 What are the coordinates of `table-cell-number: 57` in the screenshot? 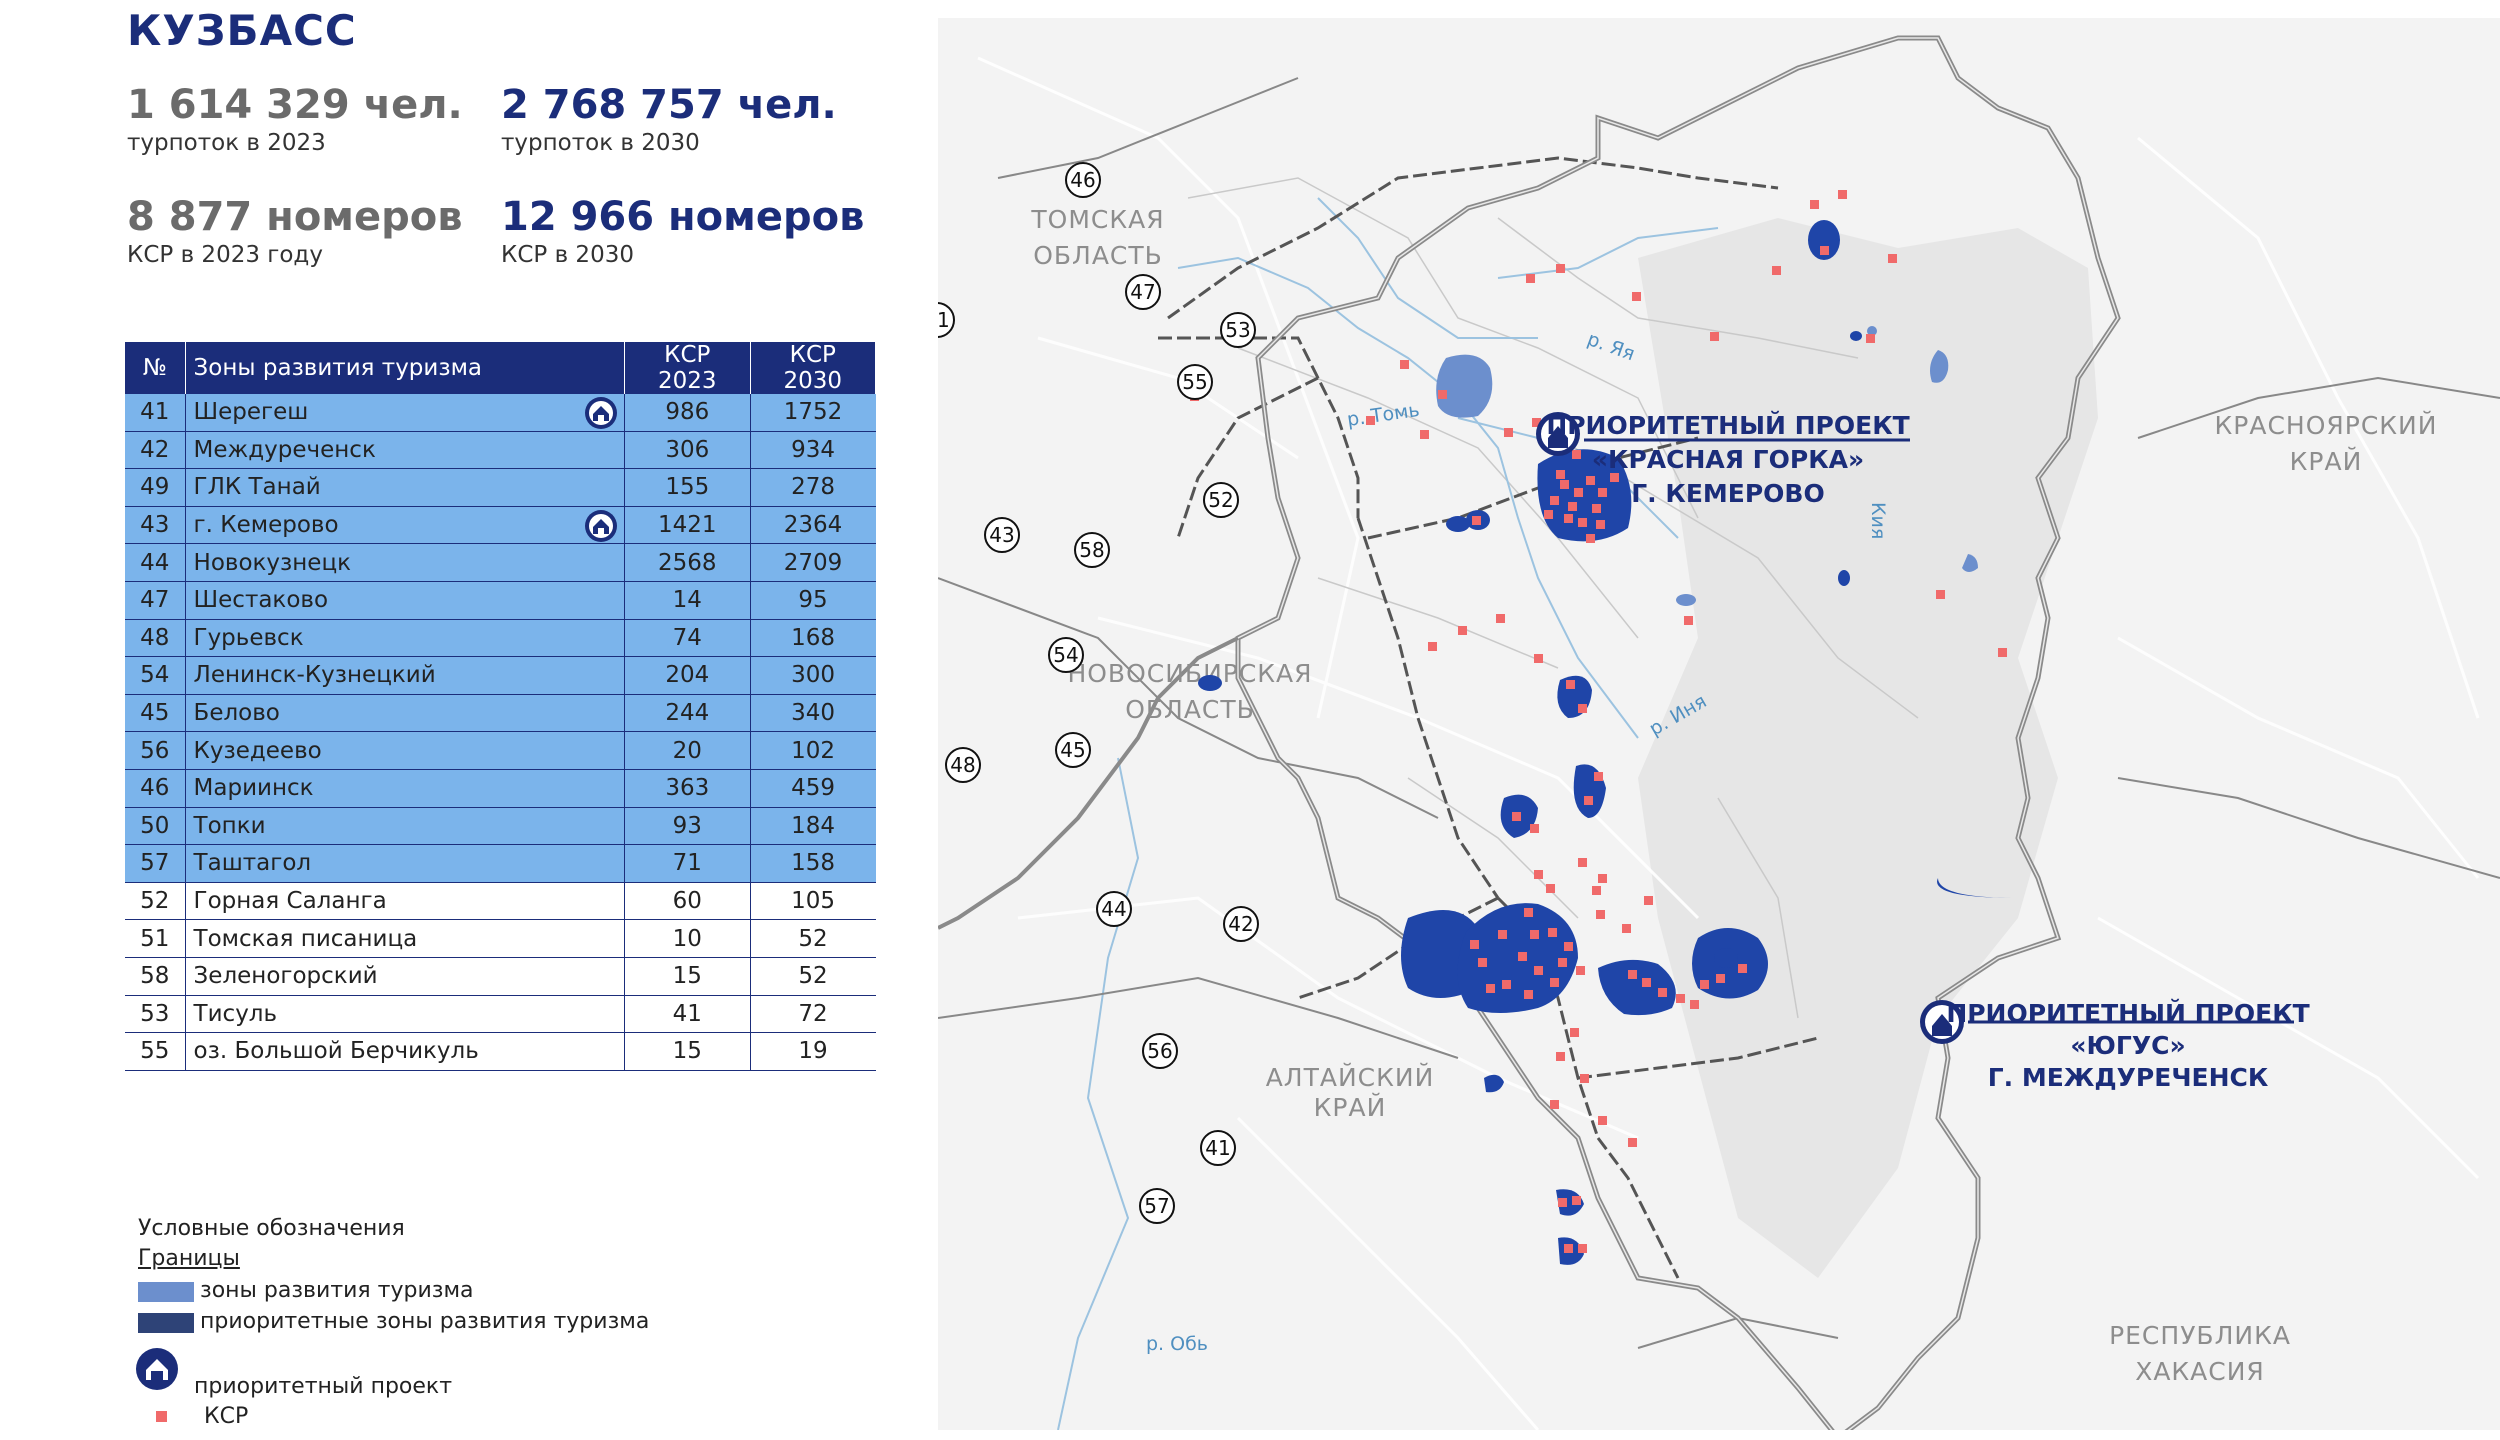 It's located at (155, 863).